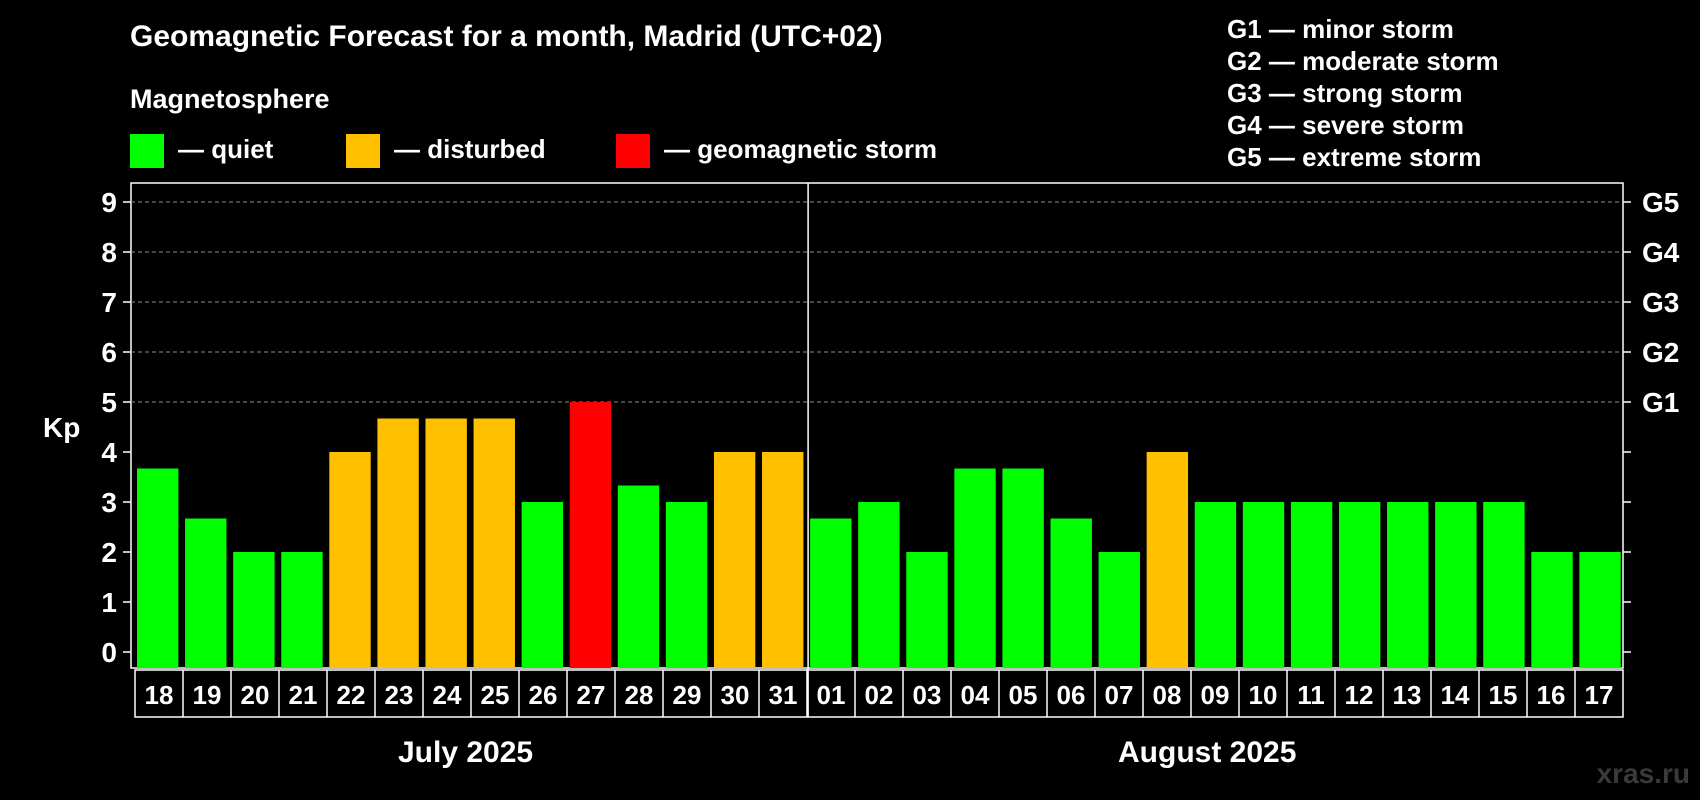  I want to click on y-tick-label: 6, so click(109, 352).